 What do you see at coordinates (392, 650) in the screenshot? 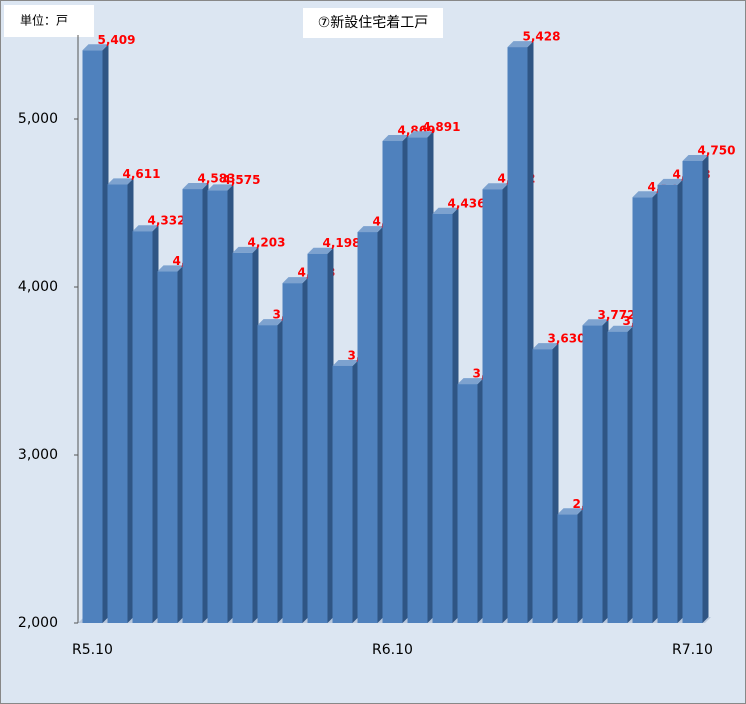
I see `x-tick-label: R6.10` at bounding box center [392, 650].